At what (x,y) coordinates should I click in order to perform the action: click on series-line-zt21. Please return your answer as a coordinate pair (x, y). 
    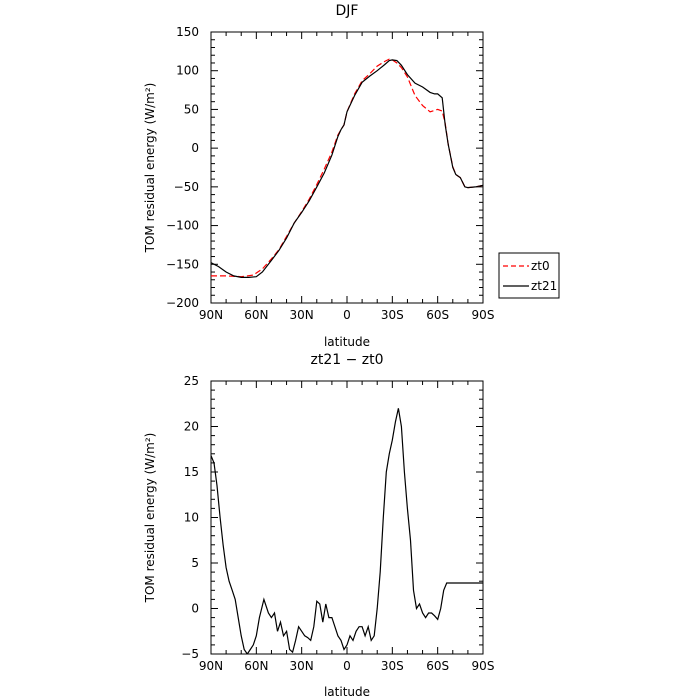
    Looking at the image, I should click on (347, 168).